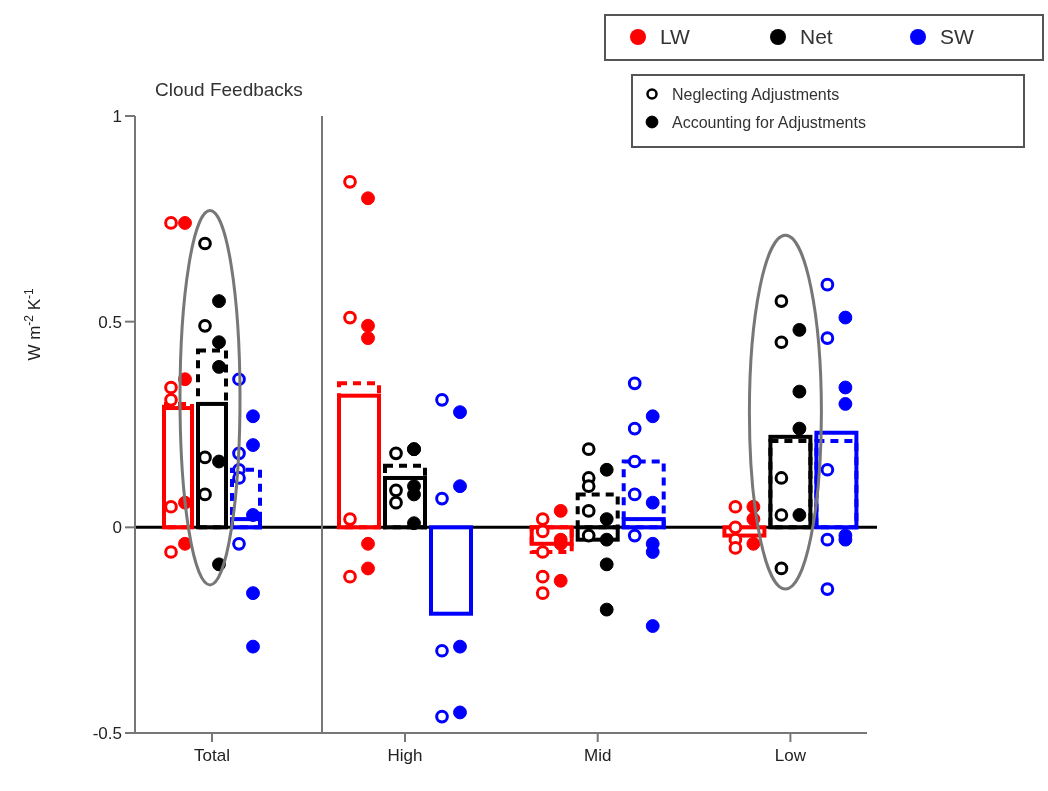  Describe the element at coordinates (212, 755) in the screenshot. I see `x-tick-label: Total` at that location.